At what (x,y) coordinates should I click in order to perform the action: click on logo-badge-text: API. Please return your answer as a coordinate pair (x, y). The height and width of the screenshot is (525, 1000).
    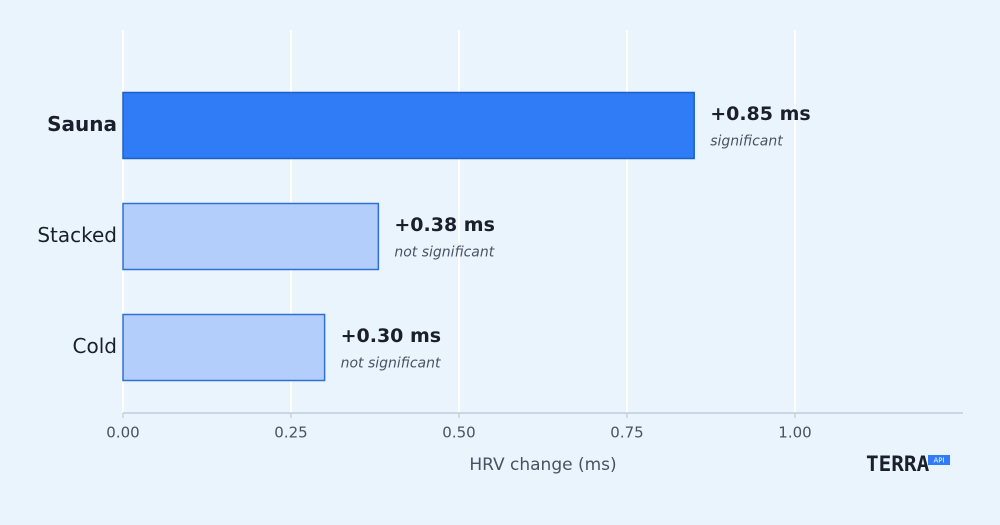
    Looking at the image, I should click on (938, 461).